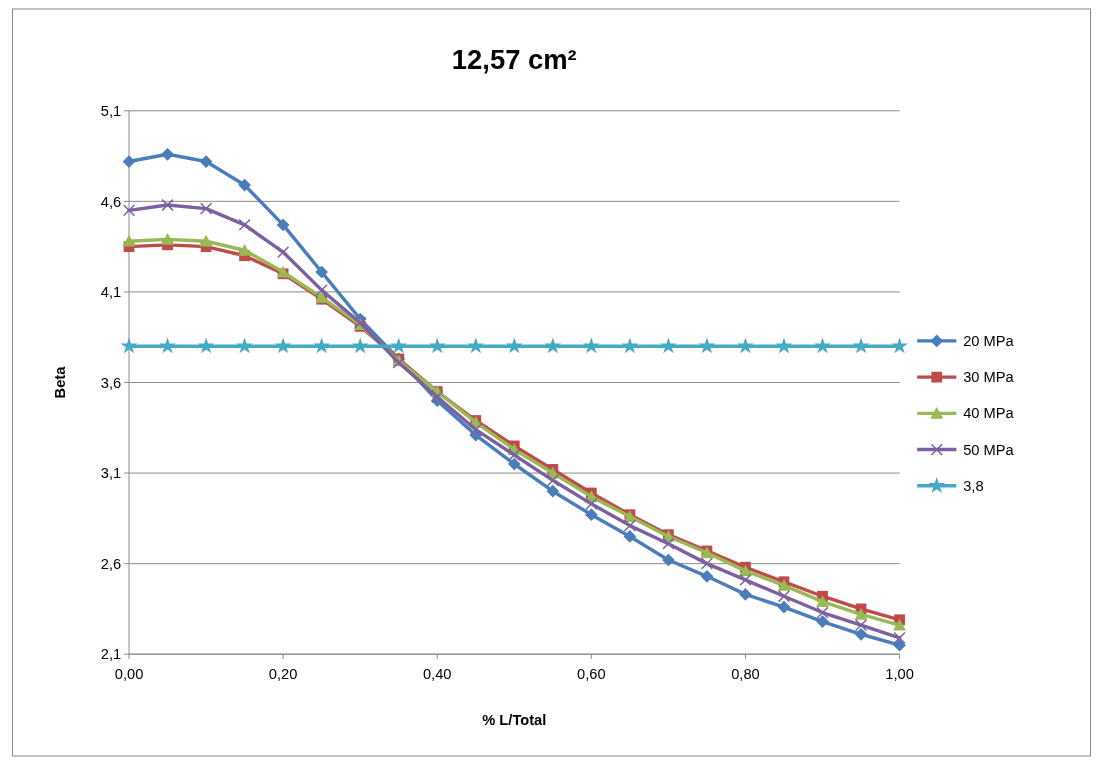 This screenshot has height=765, width=1103. Describe the element at coordinates (899, 673) in the screenshot. I see `x-tick-label: 1,00` at that location.